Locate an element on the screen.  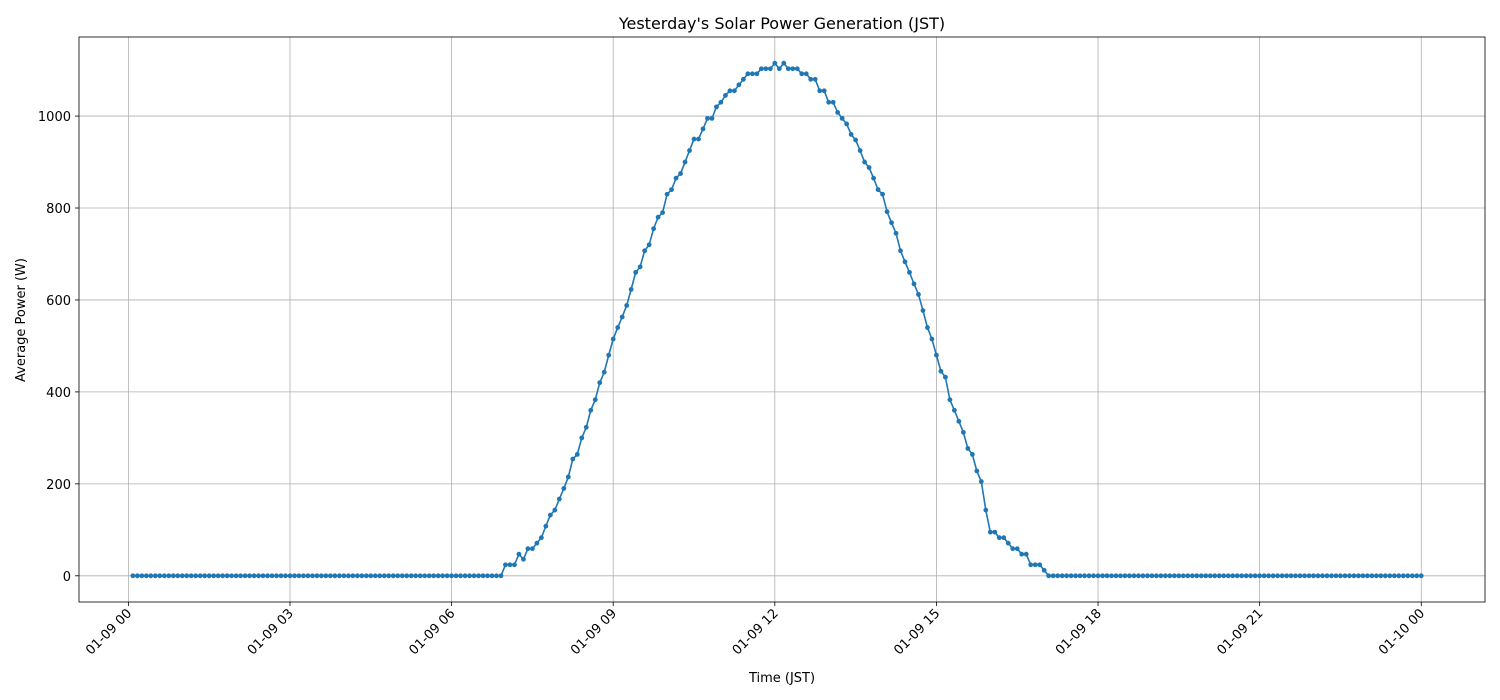
x-tick-label: 01-09 18 is located at coordinates (1079, 632).